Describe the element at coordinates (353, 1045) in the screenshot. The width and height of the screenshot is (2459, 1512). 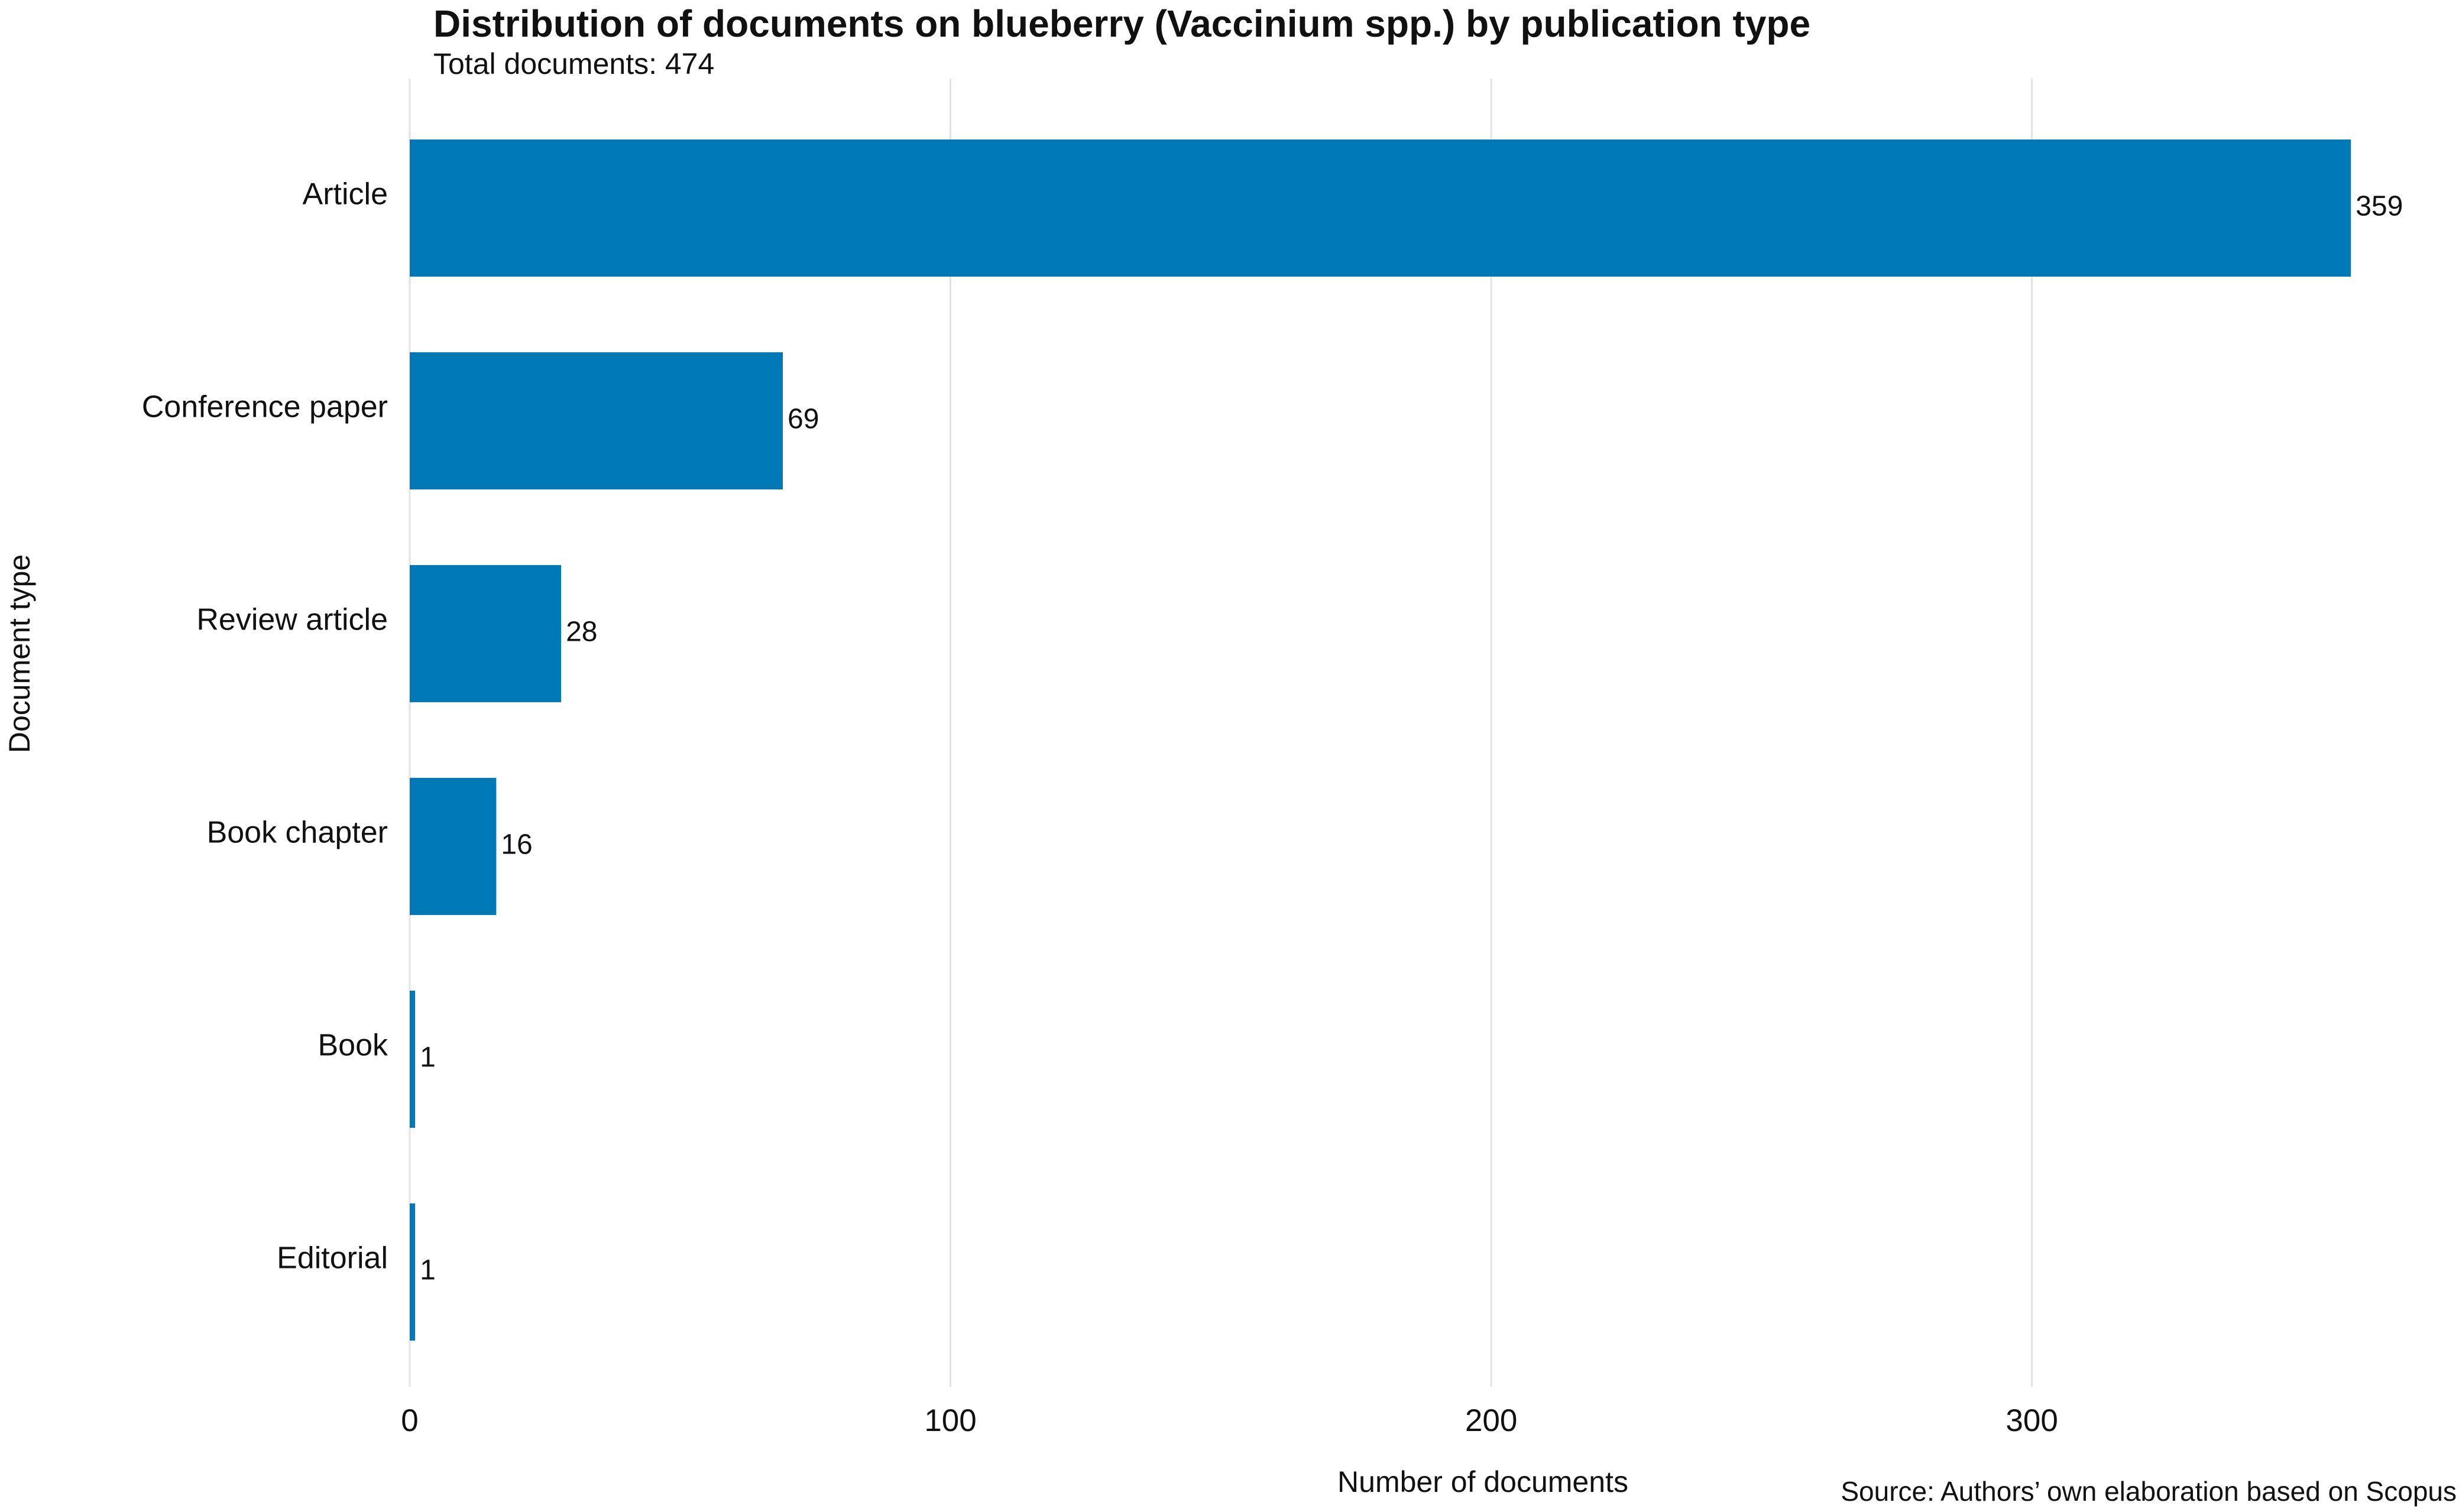
I see `y-tick-label: Book` at that location.